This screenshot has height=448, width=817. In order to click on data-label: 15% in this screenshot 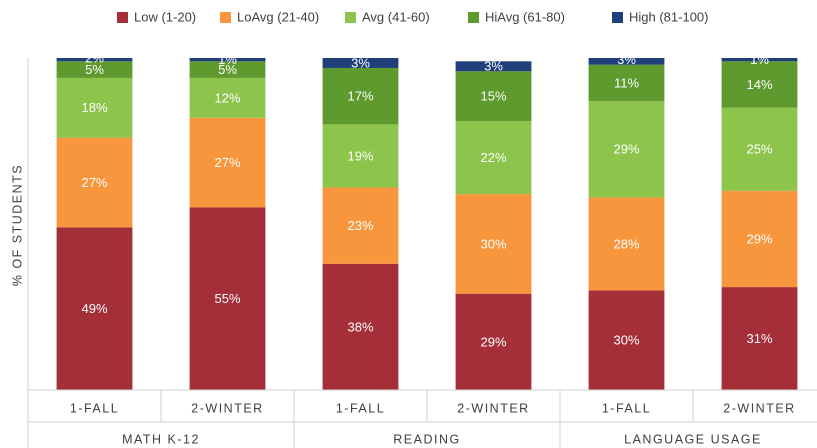, I will do `click(493, 96)`.